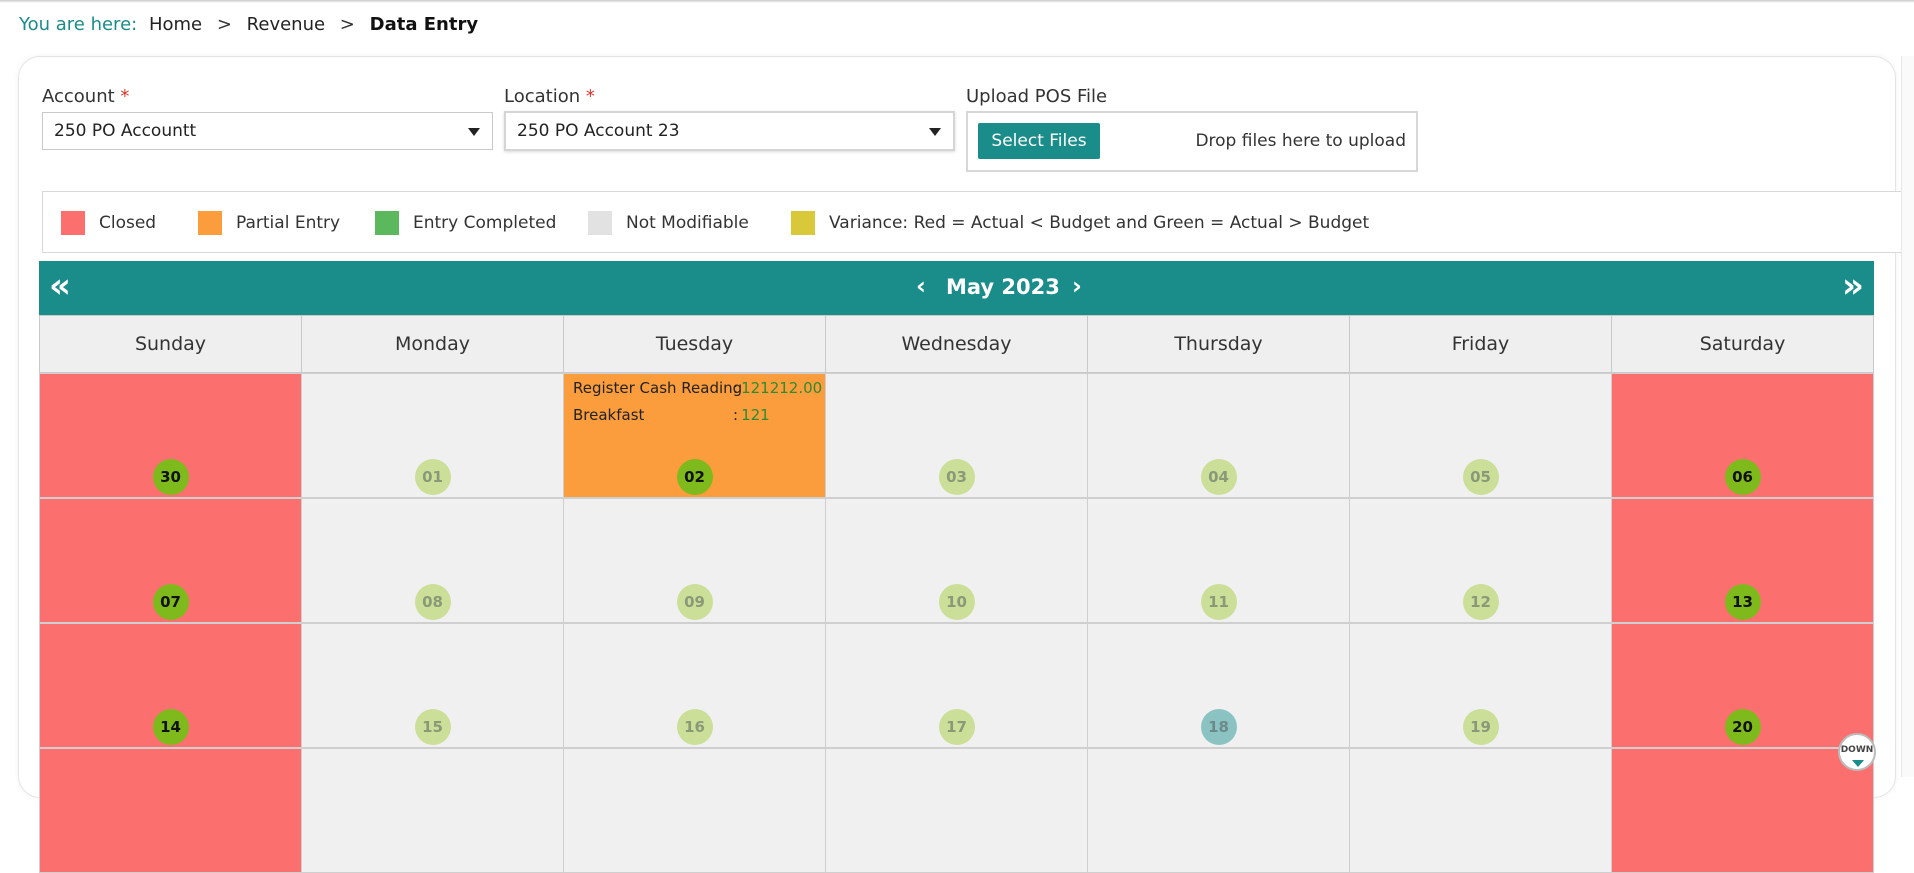 The image size is (1914, 873). Describe the element at coordinates (1037, 96) in the screenshot. I see `upload-label: Upload POS File` at that location.